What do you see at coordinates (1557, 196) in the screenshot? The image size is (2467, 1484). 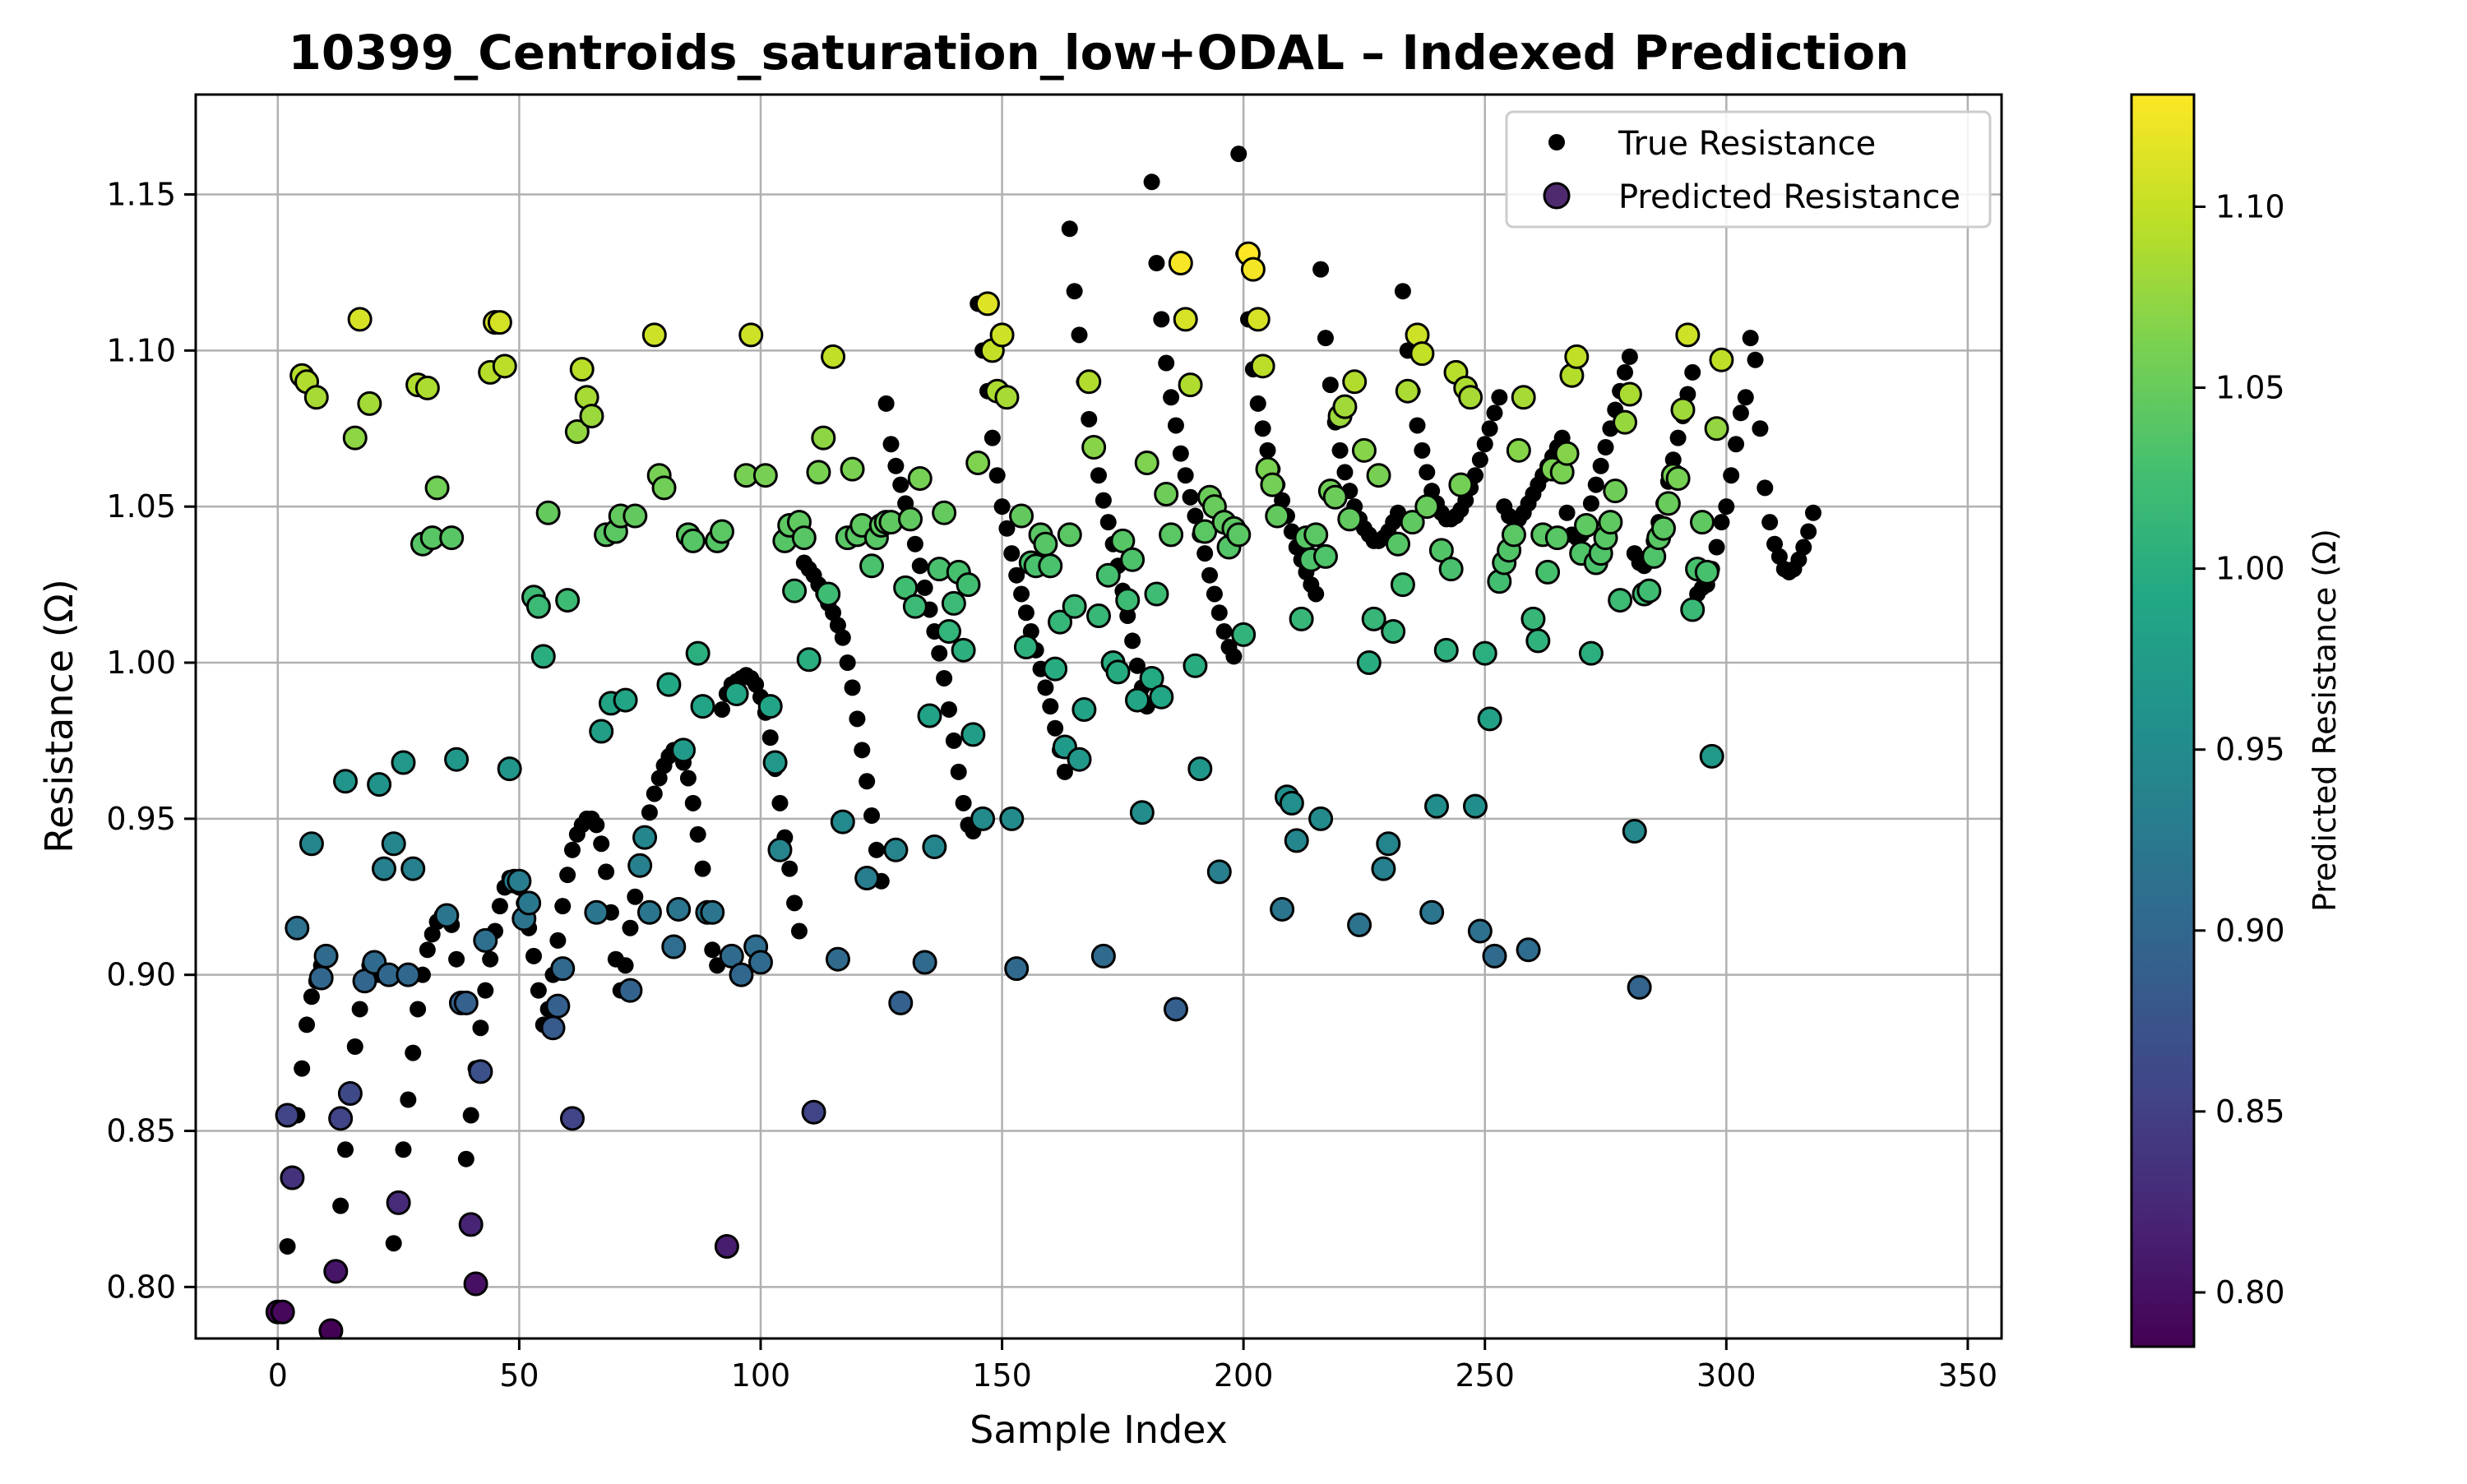 I see `legend-marker-predicted` at bounding box center [1557, 196].